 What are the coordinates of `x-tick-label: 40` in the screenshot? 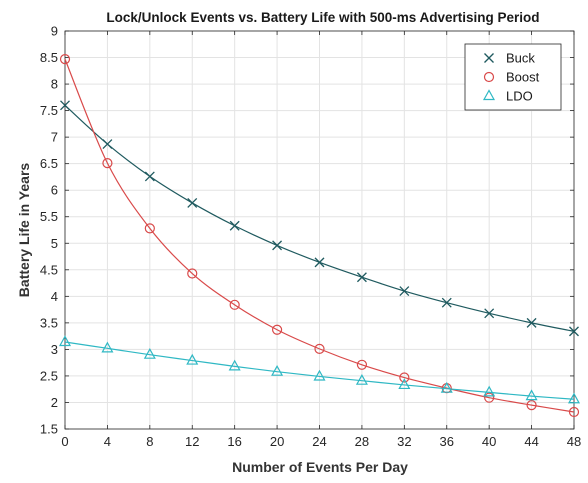 It's located at (489, 441).